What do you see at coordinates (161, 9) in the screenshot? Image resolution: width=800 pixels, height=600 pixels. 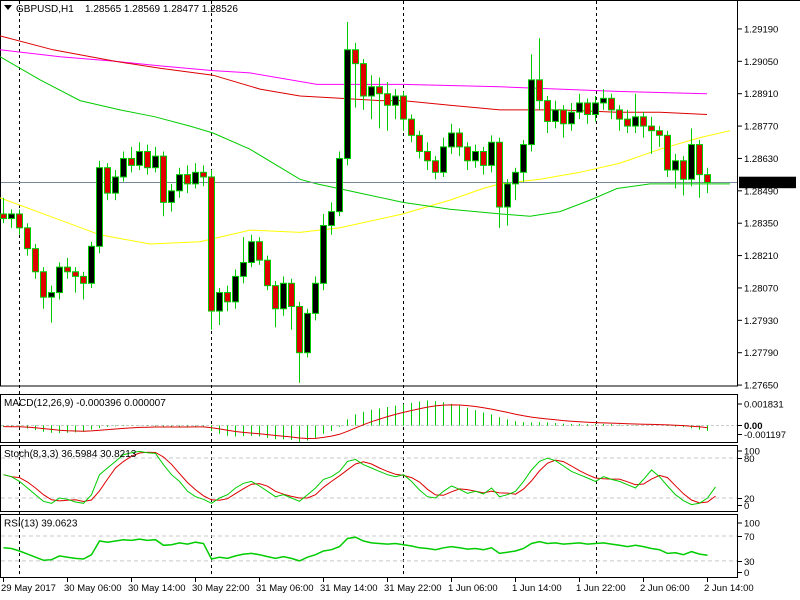 I see `chart-ohlc-quotes: 1.28565 1.28569 1.28477 1.28526` at bounding box center [161, 9].